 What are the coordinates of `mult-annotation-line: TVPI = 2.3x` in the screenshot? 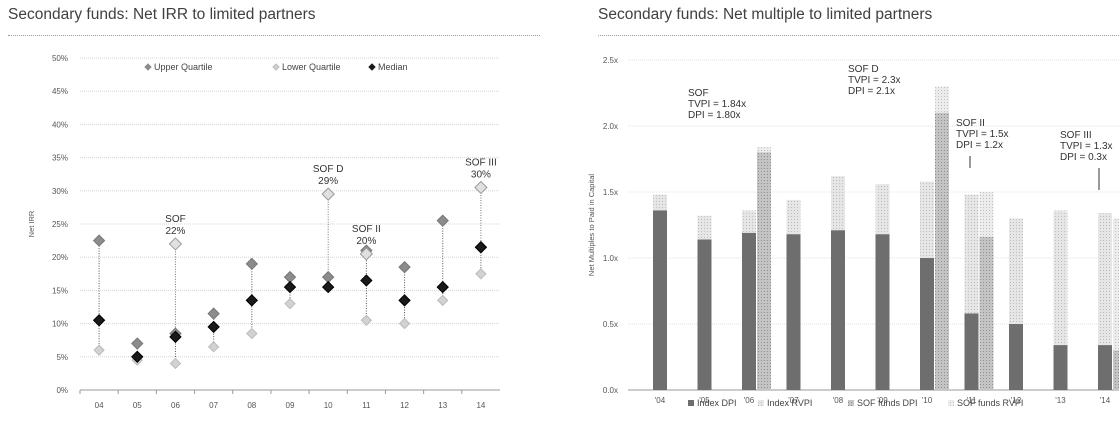 It's located at (874, 80).